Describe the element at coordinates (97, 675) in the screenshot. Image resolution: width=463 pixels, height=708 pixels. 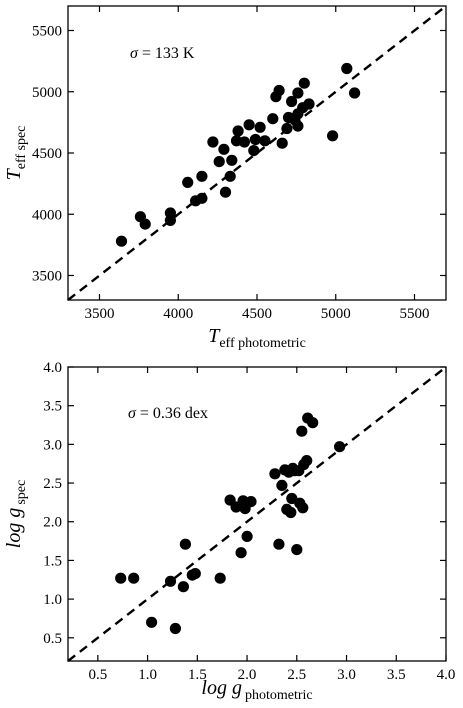
I see `logg-x-tick-label: 0.5` at that location.